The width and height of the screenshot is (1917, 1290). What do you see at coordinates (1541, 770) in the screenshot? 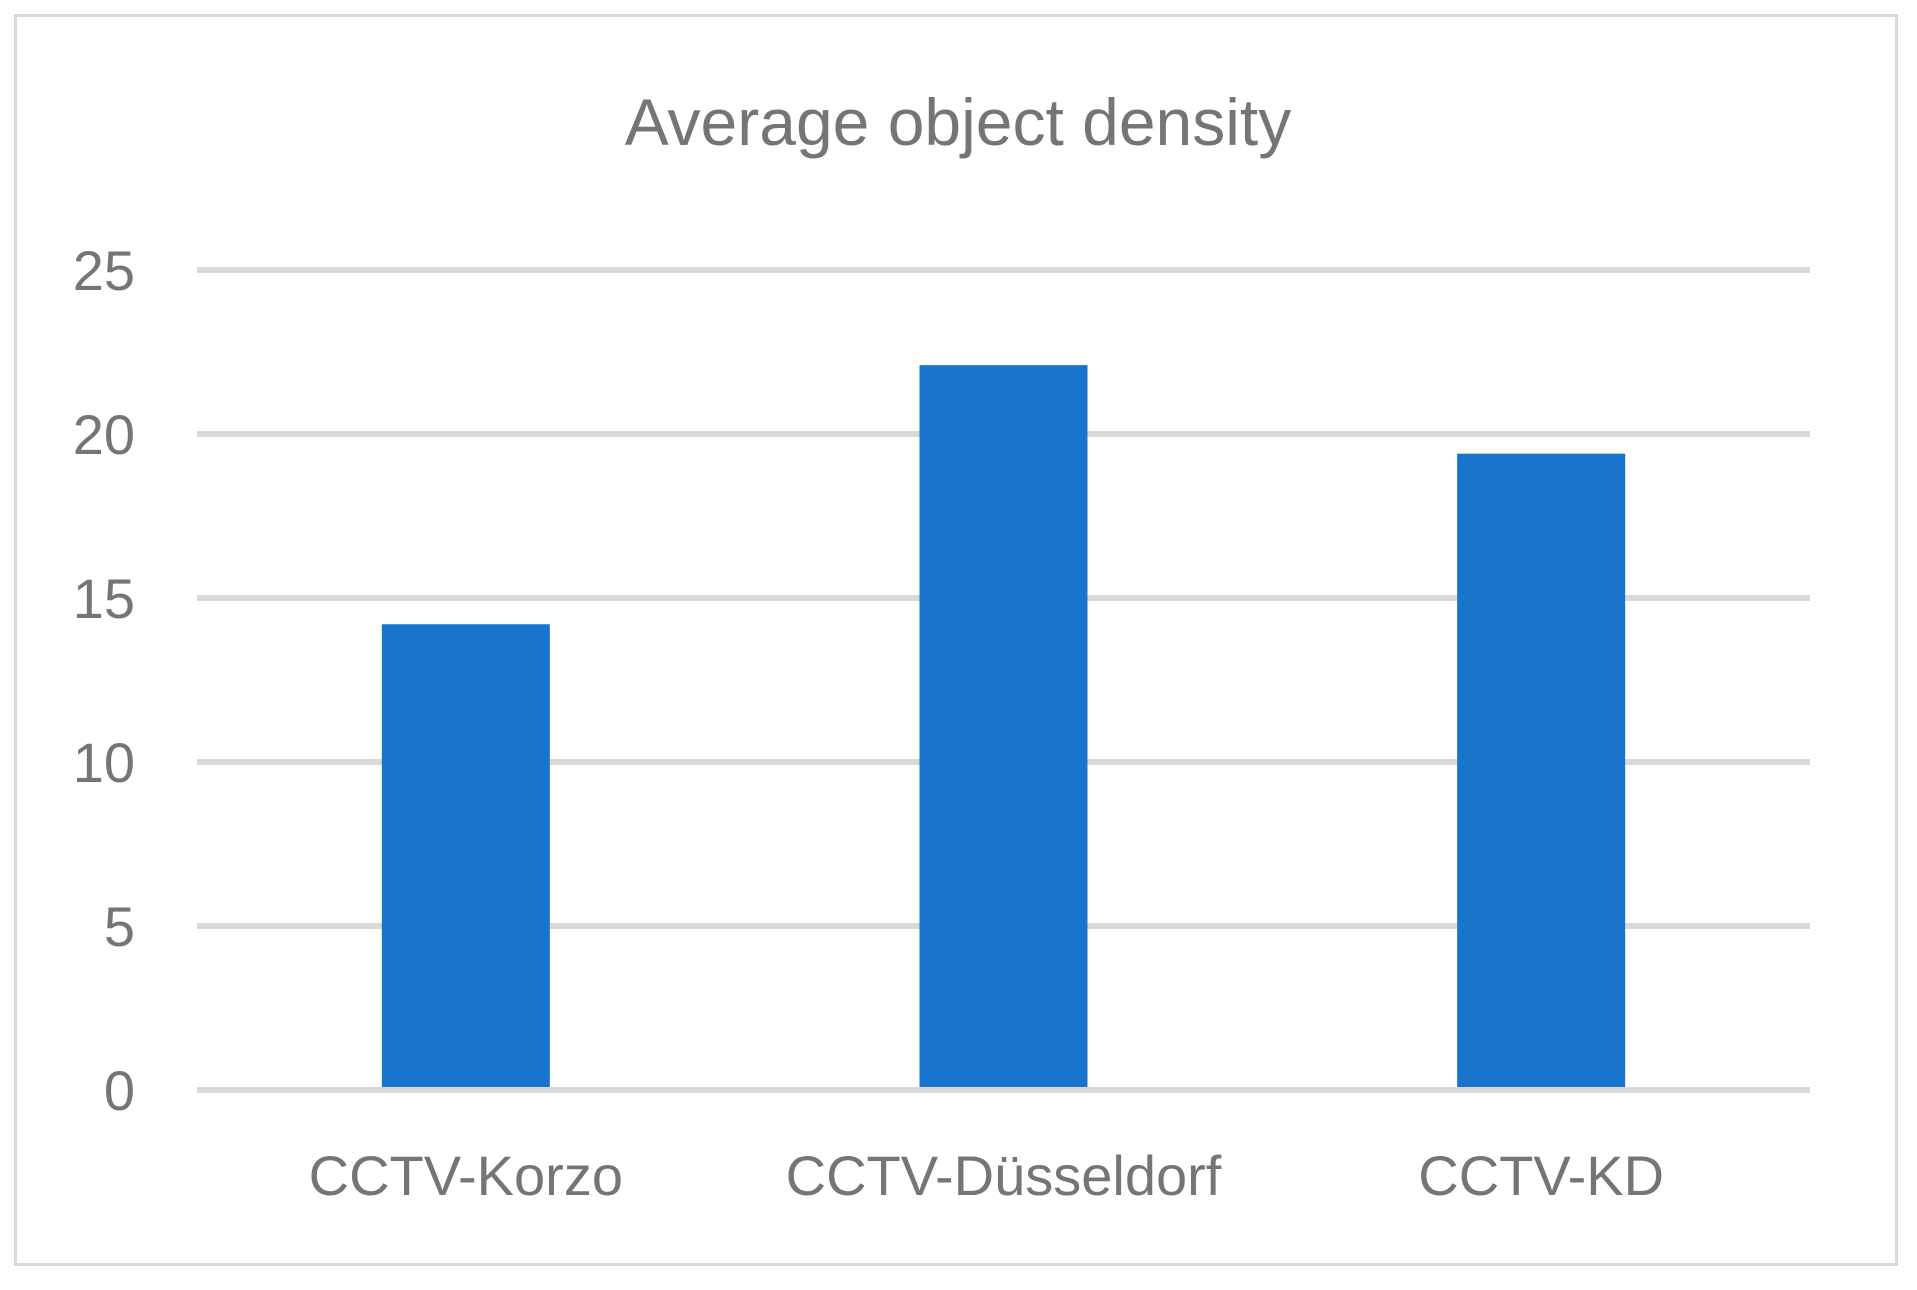
I see `bar-cctv-kd` at bounding box center [1541, 770].